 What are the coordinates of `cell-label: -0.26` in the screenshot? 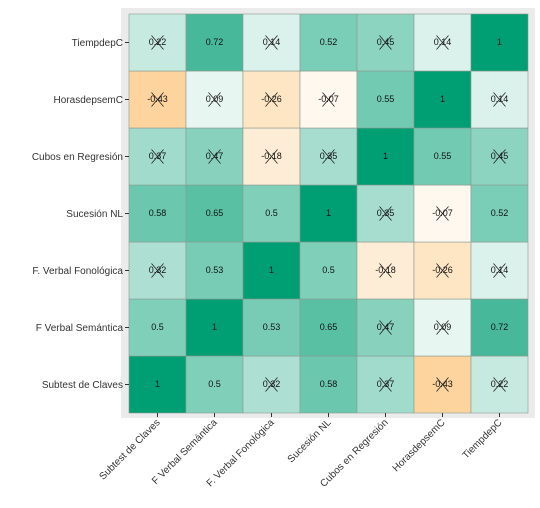 It's located at (442, 270).